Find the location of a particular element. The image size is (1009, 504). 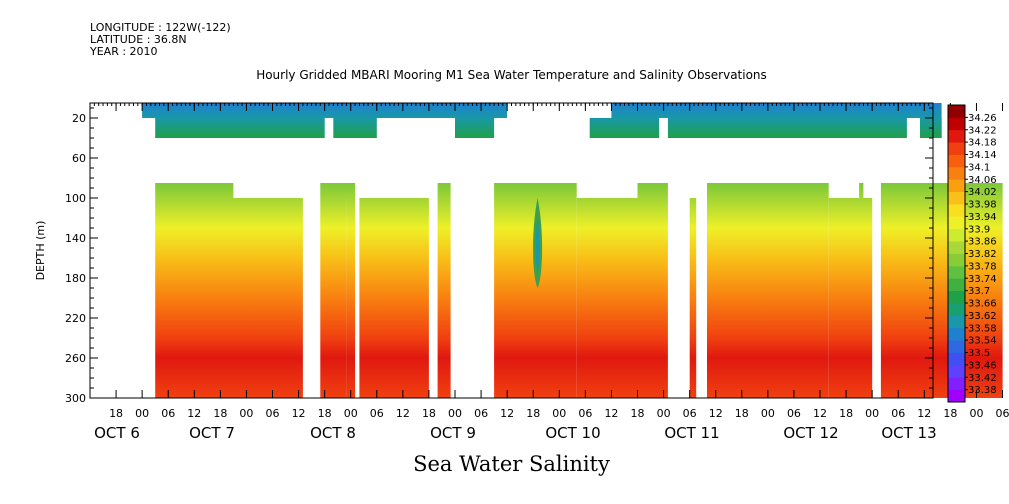

colorbar-label: 33.74 is located at coordinates (982, 279).